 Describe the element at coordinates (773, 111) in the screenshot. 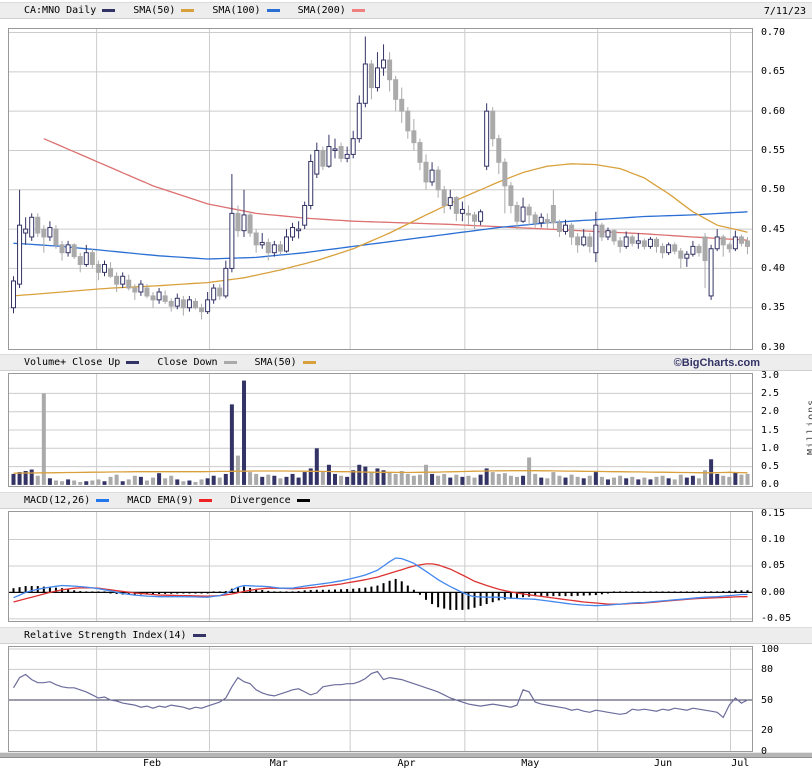

I see `y-axis-tick-label: 0.60` at that location.